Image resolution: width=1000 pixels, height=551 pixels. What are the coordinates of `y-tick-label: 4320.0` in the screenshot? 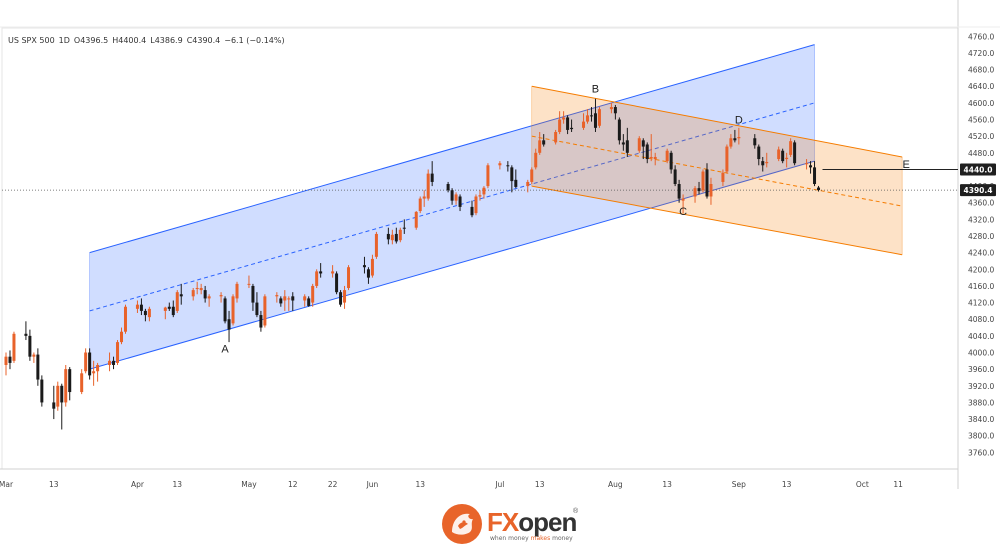 It's located at (981, 219).